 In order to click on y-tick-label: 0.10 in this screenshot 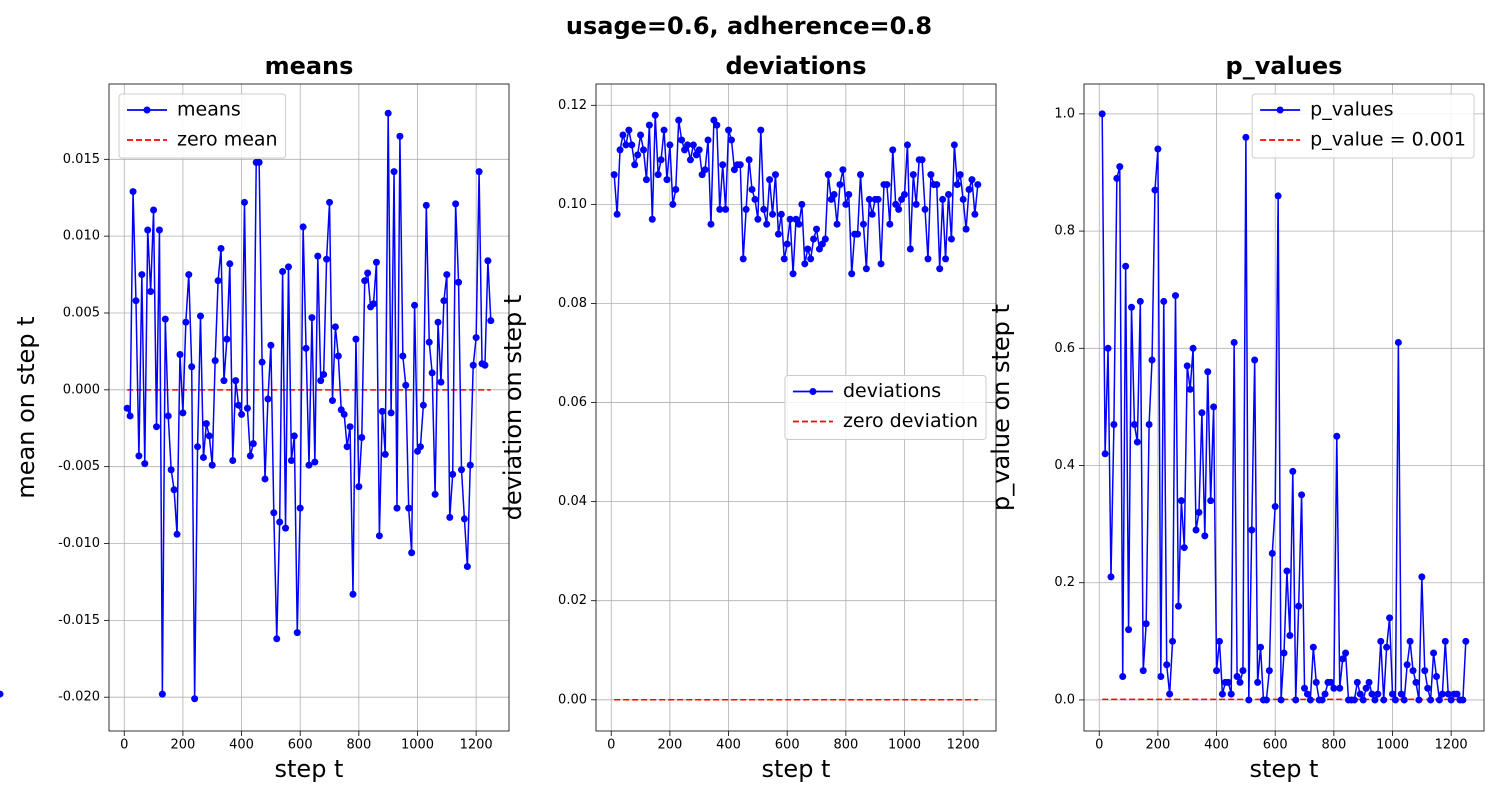, I will do `click(572, 204)`.